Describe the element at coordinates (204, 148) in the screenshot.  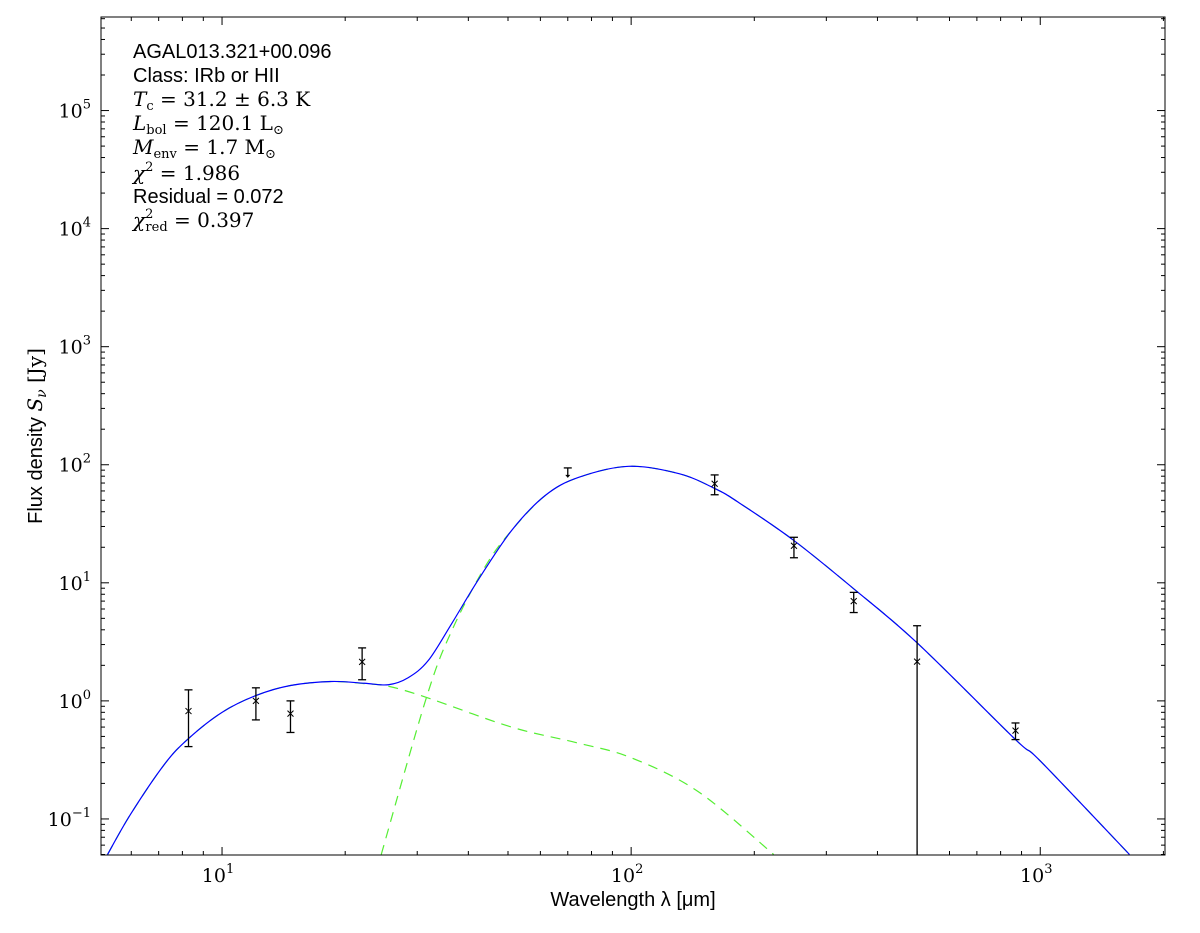
I see `mass-label: Menv = 1.7 M⊙` at that location.